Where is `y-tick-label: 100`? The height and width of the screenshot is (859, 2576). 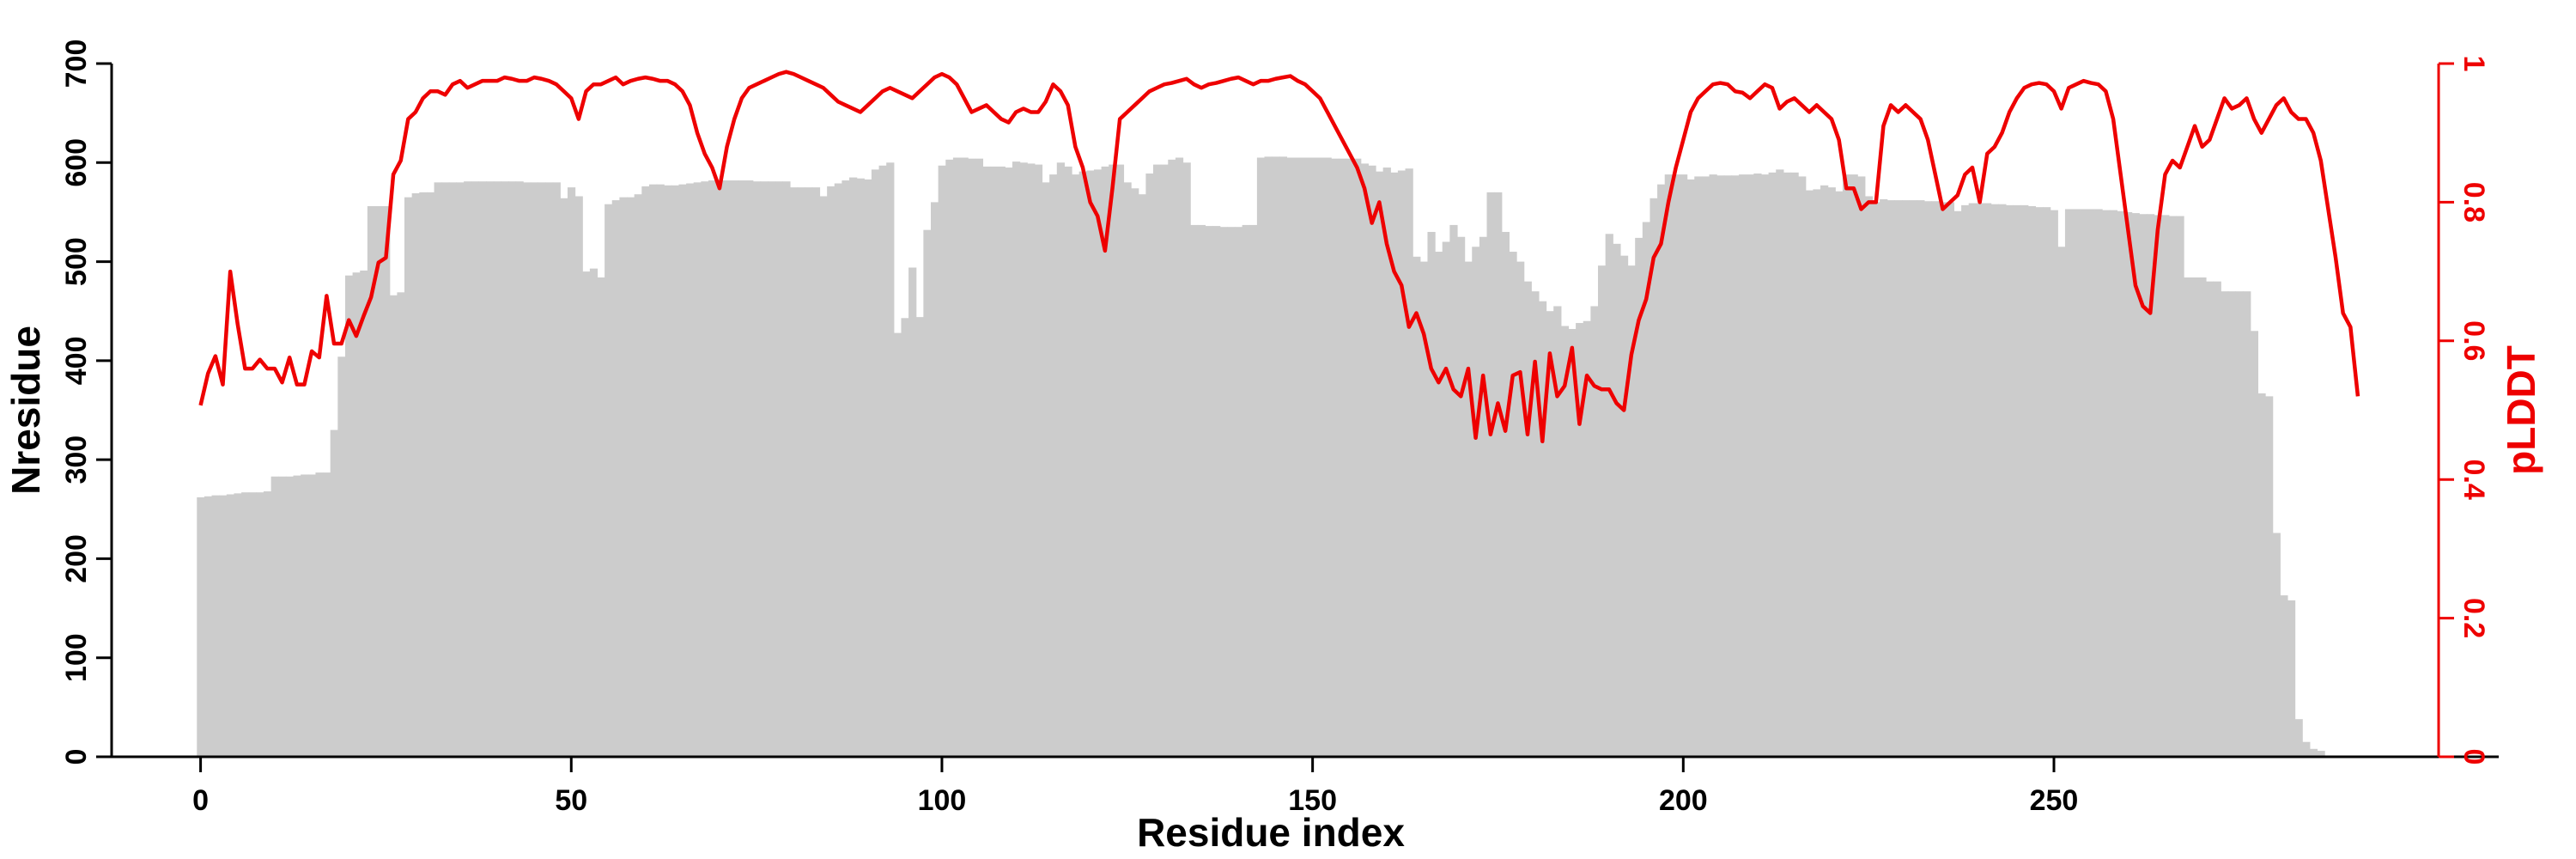
y-tick-label: 100 is located at coordinates (77, 658).